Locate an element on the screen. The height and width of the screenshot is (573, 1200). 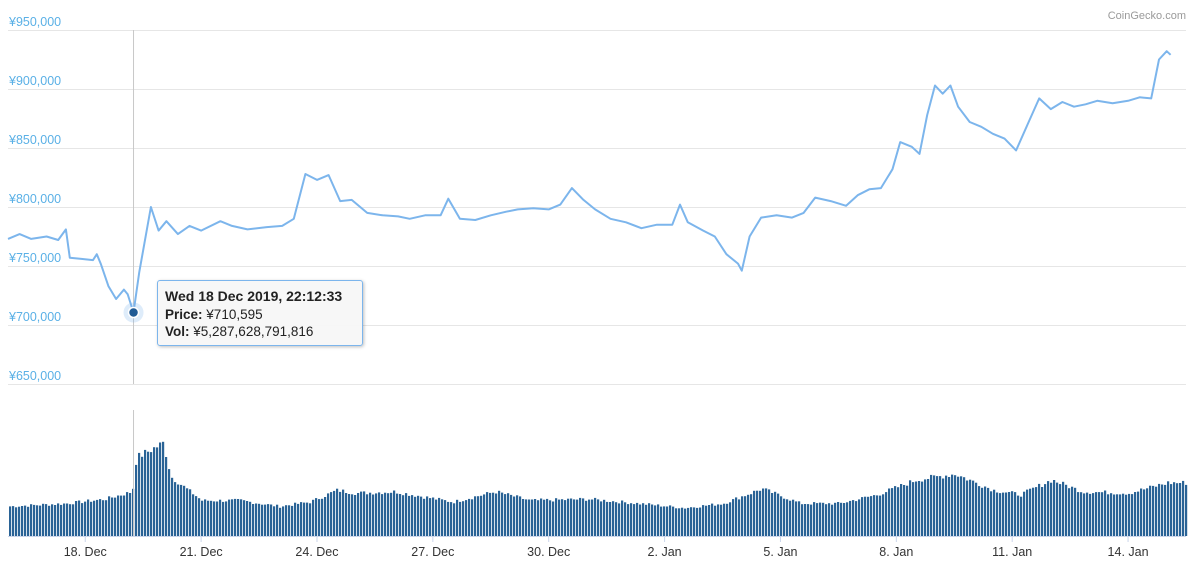
tooltip-vol-label: Vol: is located at coordinates (177, 331).